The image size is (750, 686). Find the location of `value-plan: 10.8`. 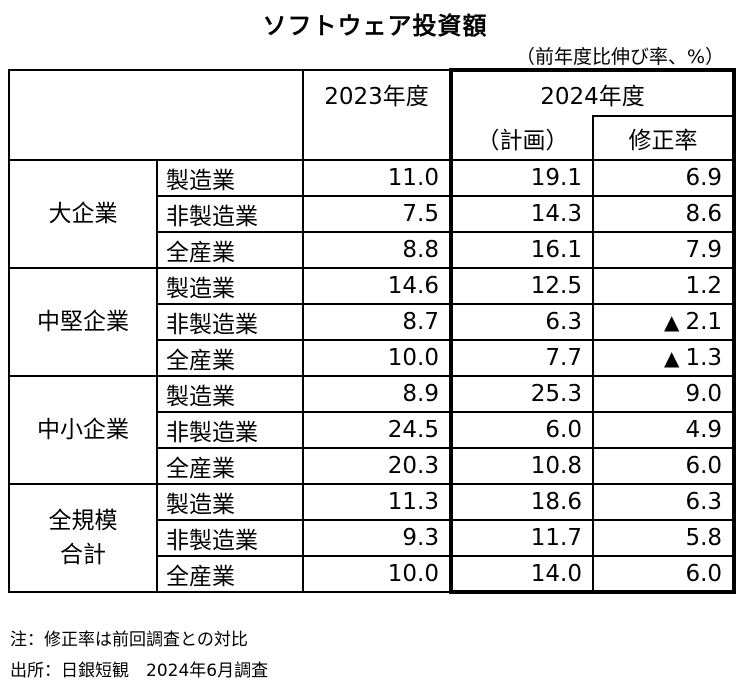

value-plan: 10.8 is located at coordinates (521, 466).